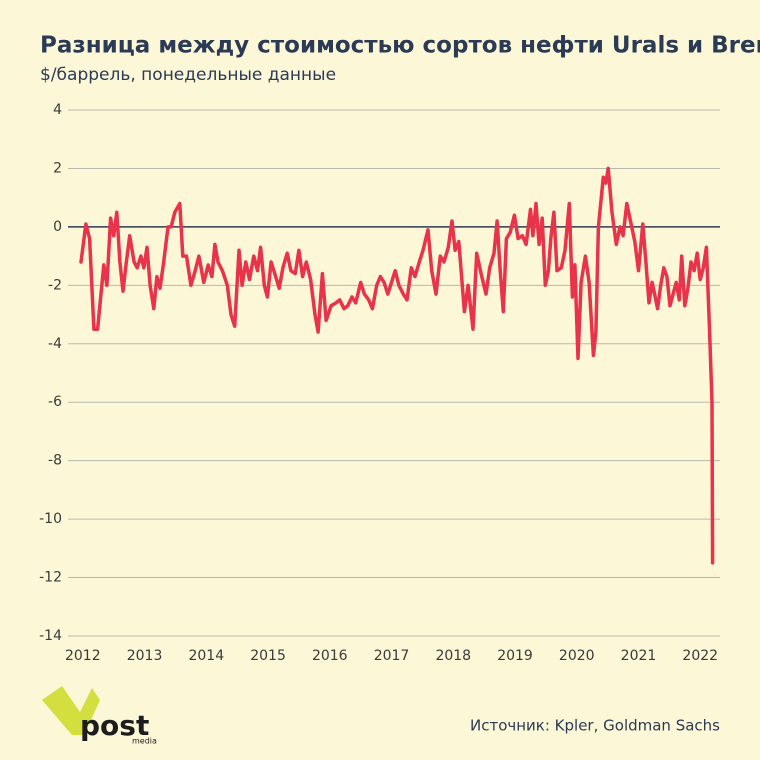 The image size is (760, 760). What do you see at coordinates (188, 75) in the screenshot?
I see `chart-subtitle: $/баррель, понедельные данные` at bounding box center [188, 75].